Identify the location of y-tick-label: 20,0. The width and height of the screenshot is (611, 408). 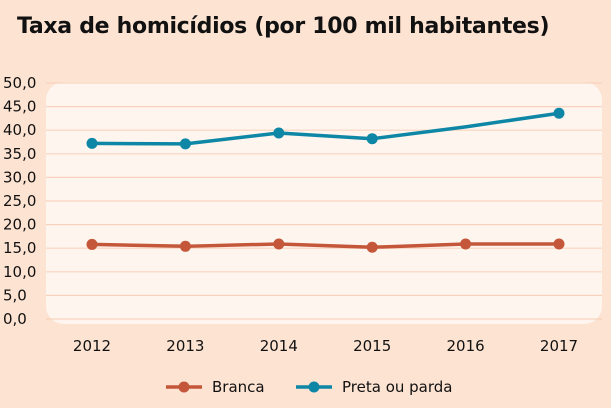
(19, 225).